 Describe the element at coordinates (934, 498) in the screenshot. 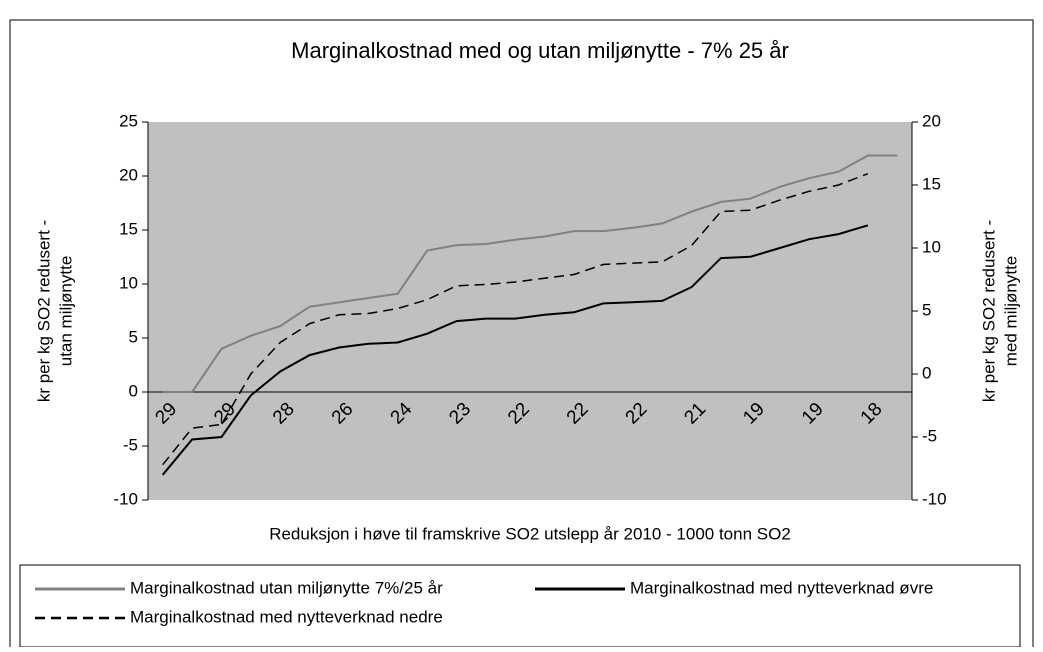

I see `y2-tick-label: -10` at that location.